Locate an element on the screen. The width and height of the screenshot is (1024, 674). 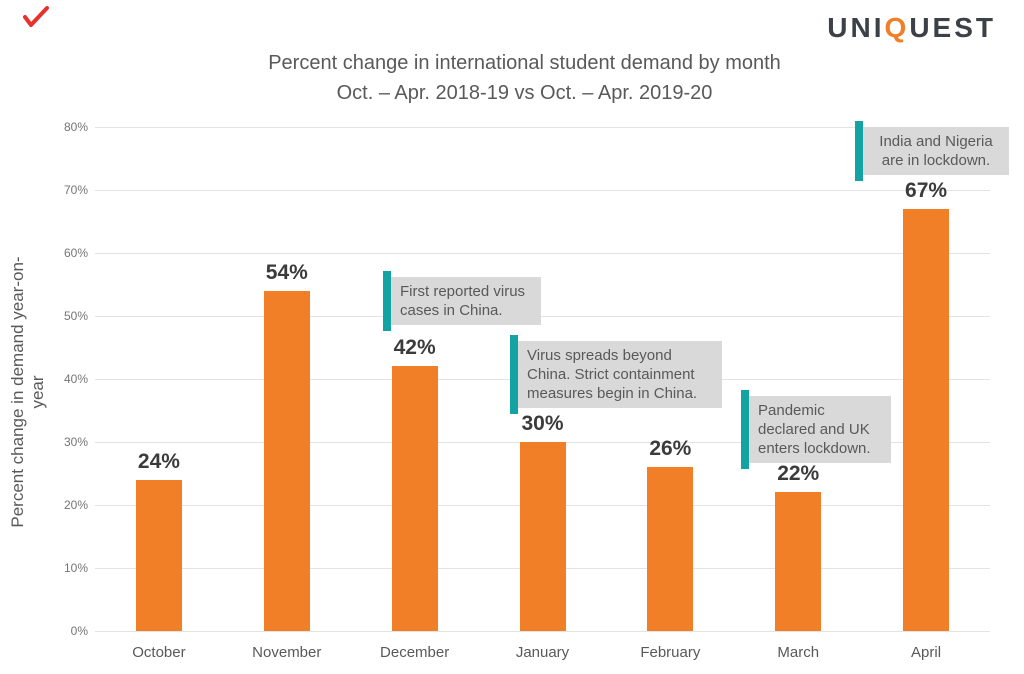
bar-value-label-february: 26% is located at coordinates (670, 449).